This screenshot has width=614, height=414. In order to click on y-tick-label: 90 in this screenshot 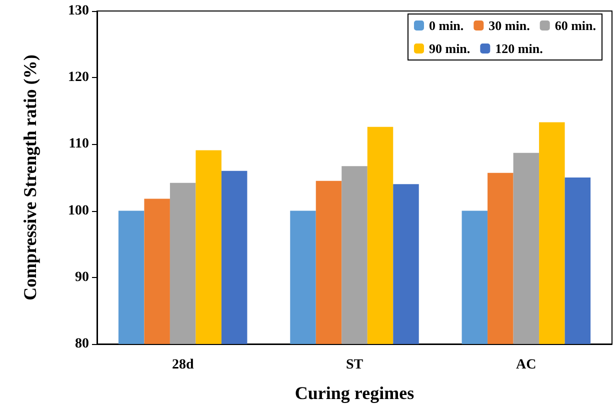, I will do `click(82, 277)`.